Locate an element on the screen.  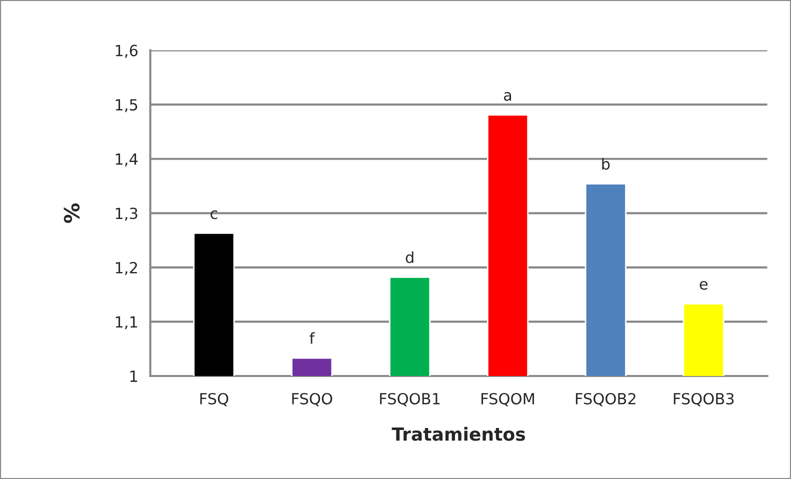
annotation: a is located at coordinates (508, 96).